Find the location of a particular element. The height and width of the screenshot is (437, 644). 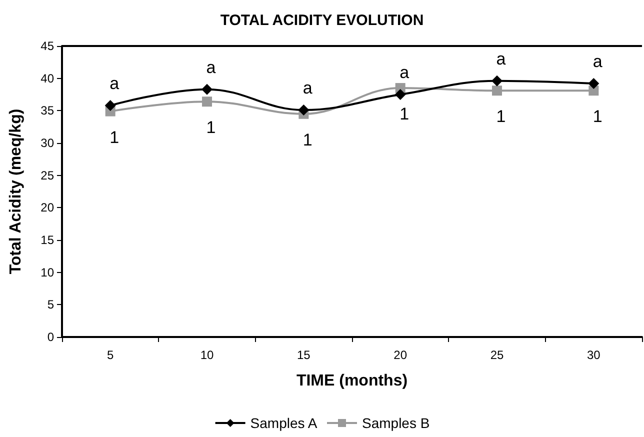

y-tick-label: 35 is located at coordinates (47, 111).